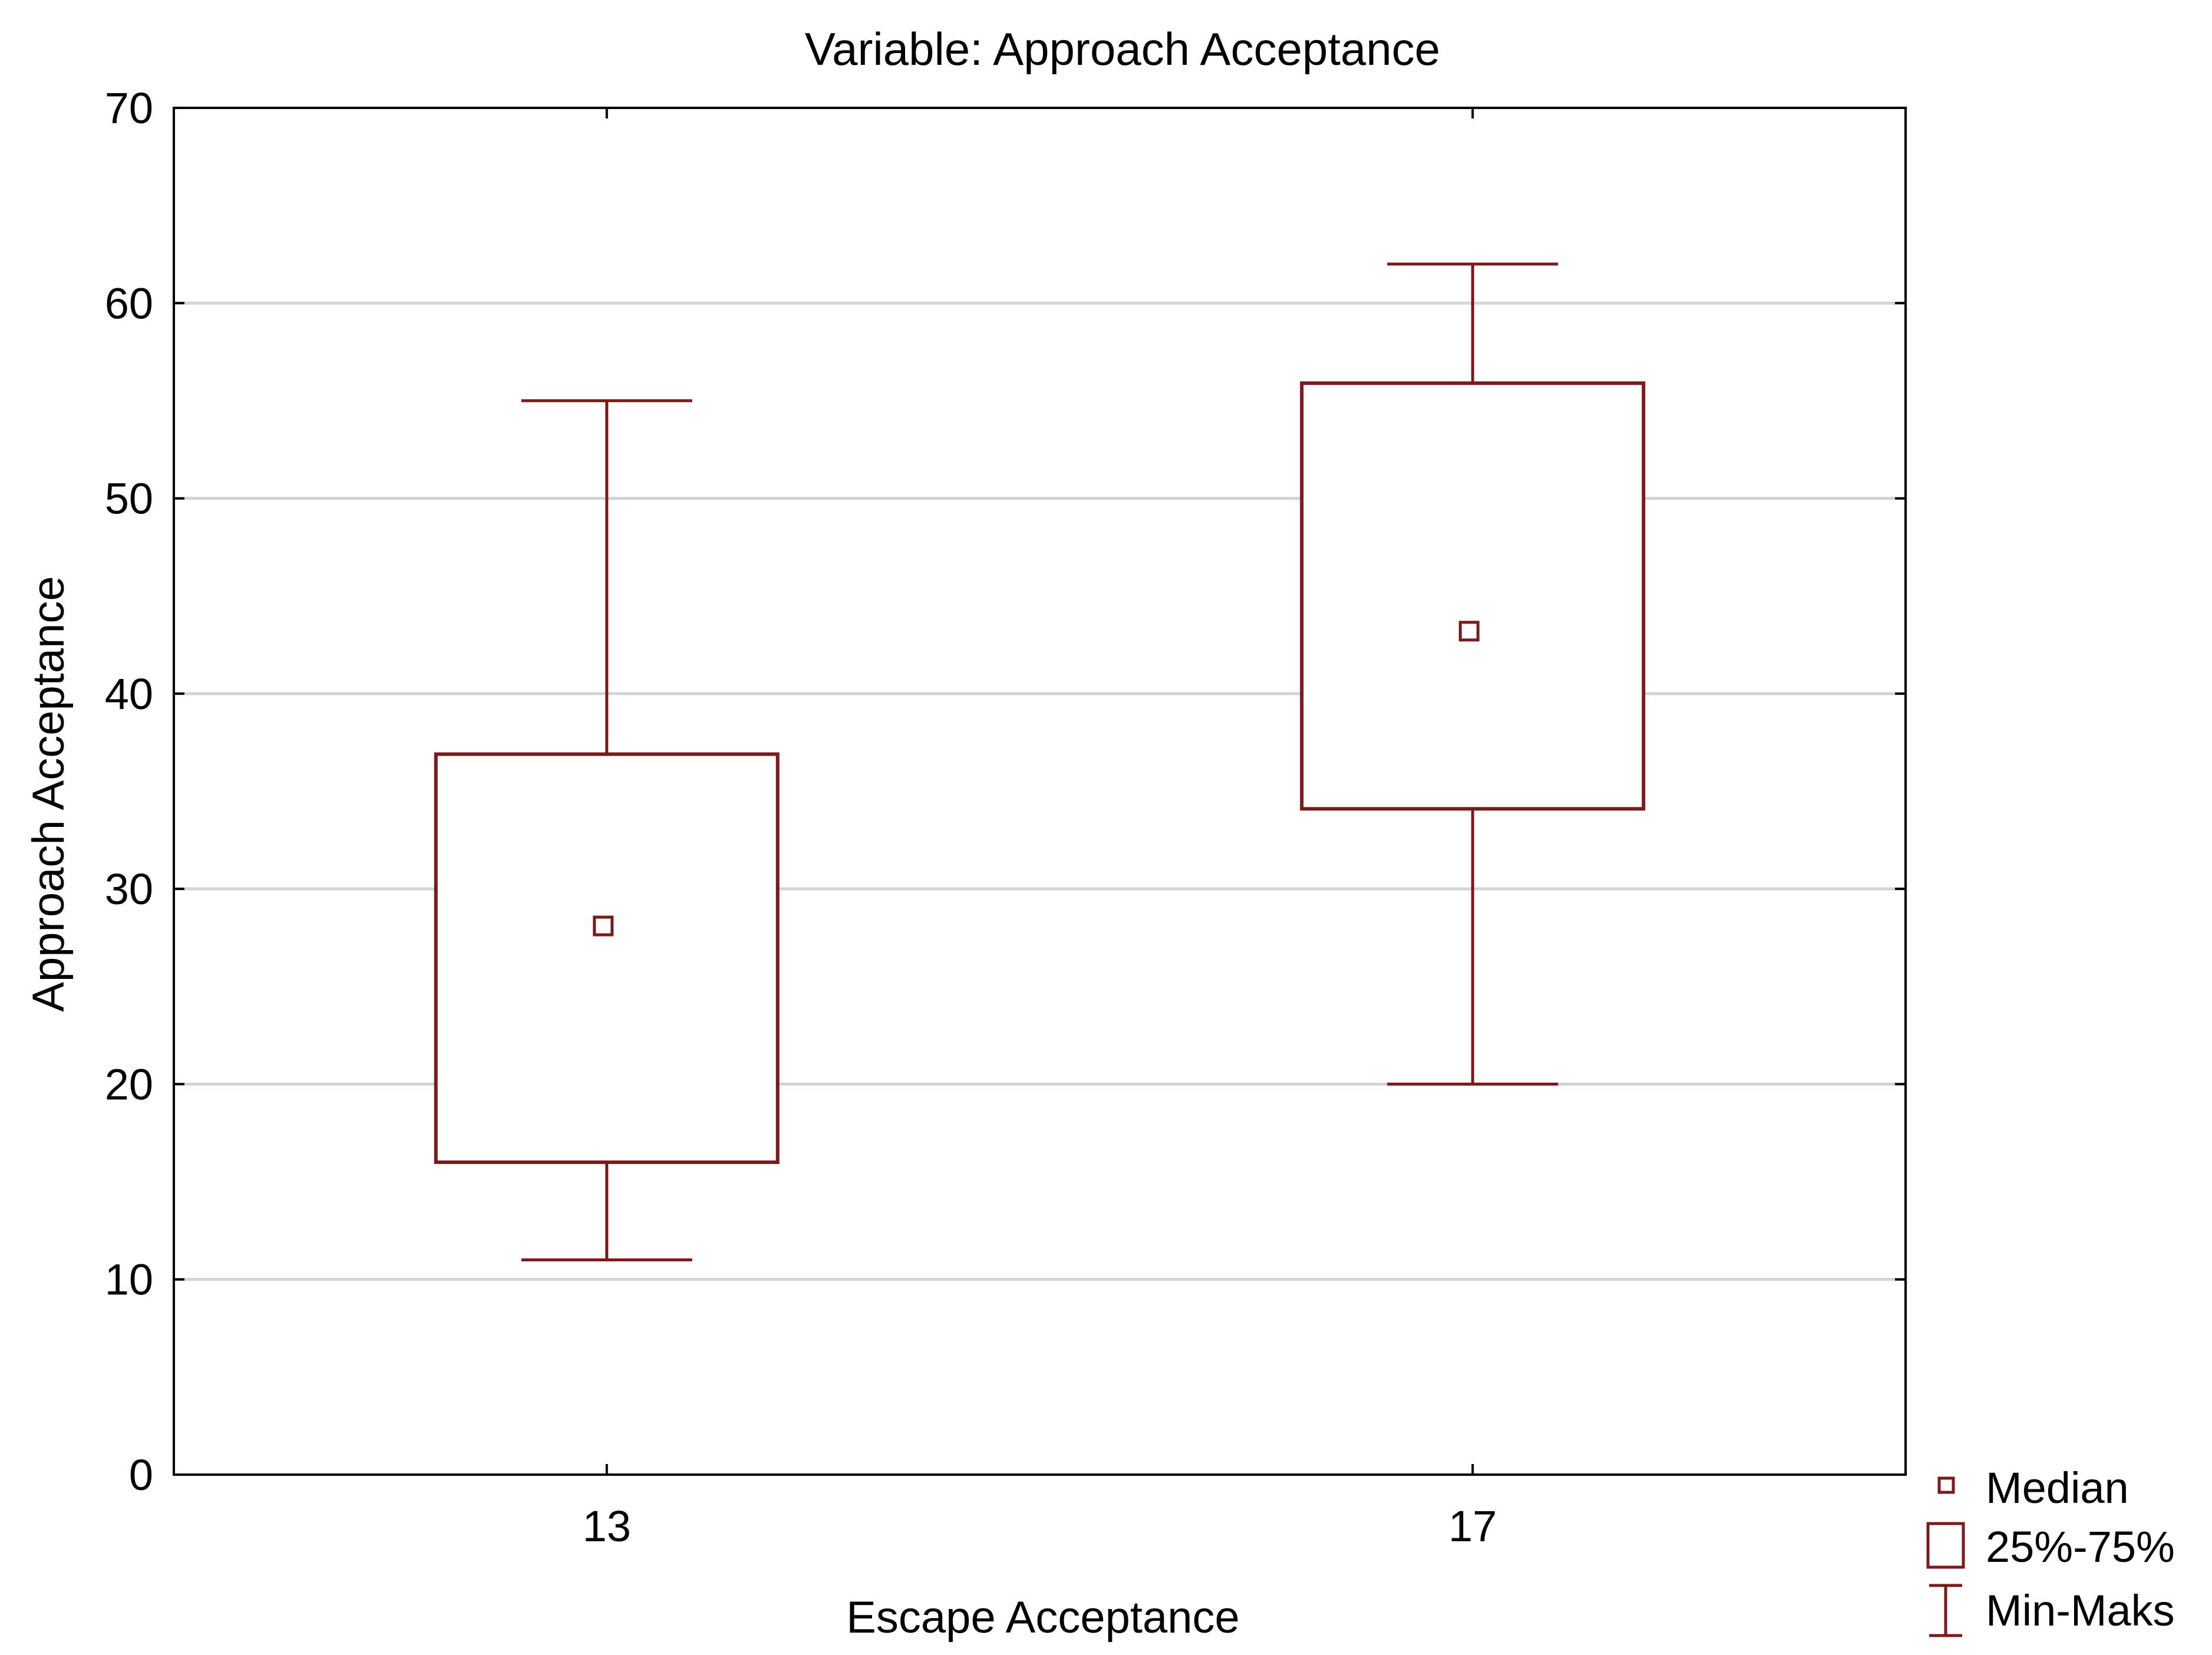  Describe the element at coordinates (1043, 1618) in the screenshot. I see `x-axis-label: Escape Acceptance` at that location.